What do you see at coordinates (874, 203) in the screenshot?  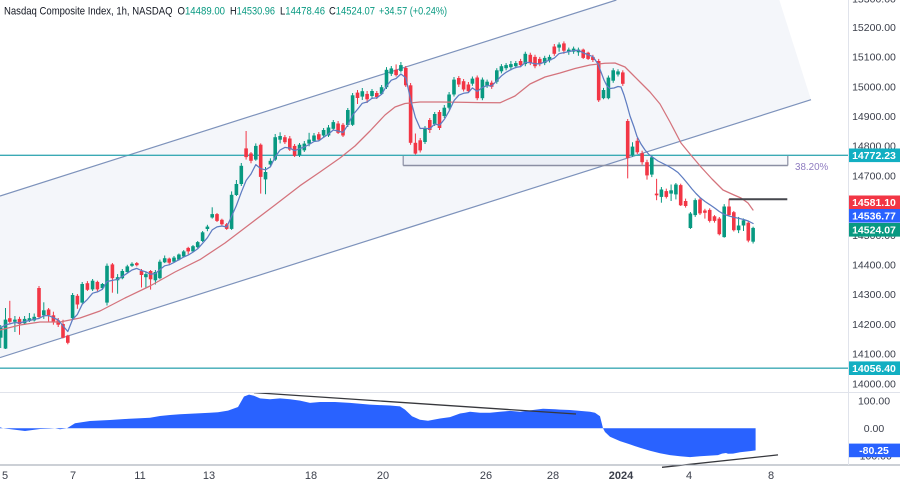 I see `svg-text: 14581.10` at bounding box center [874, 203].